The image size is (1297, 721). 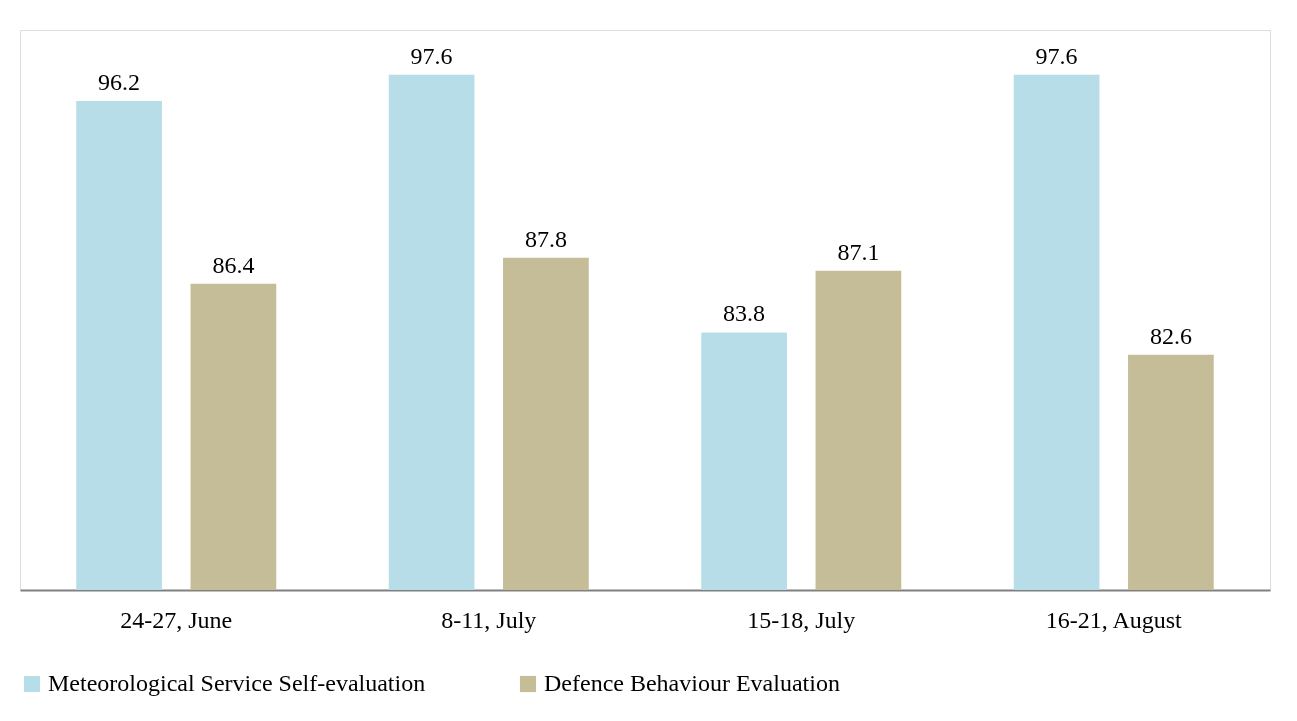 I want to click on data-label: 83.8, so click(x=744, y=313).